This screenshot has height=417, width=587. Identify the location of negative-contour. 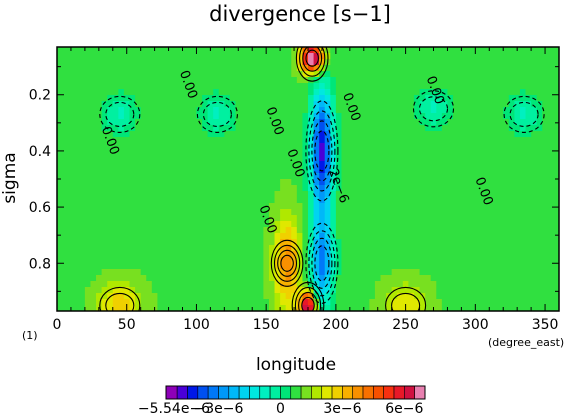
(217, 114).